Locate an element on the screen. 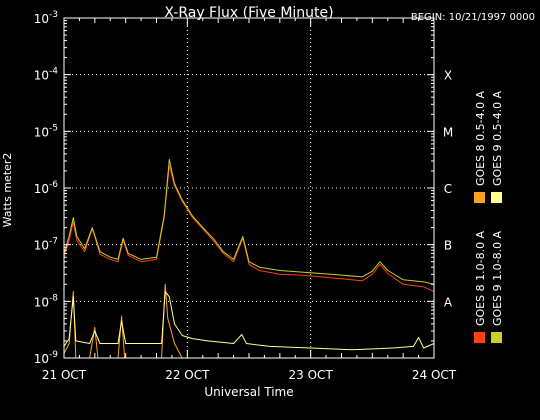 The width and height of the screenshot is (540, 420). y-tick-label: 10⁻³ is located at coordinates (46, 18).